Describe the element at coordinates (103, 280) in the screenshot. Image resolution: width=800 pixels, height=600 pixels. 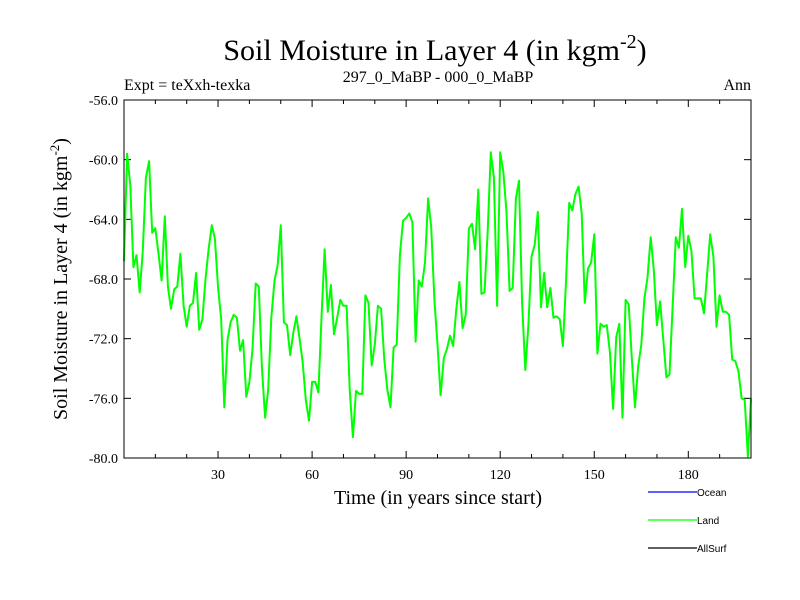
I see `y-tick-label: -68.0` at that location.